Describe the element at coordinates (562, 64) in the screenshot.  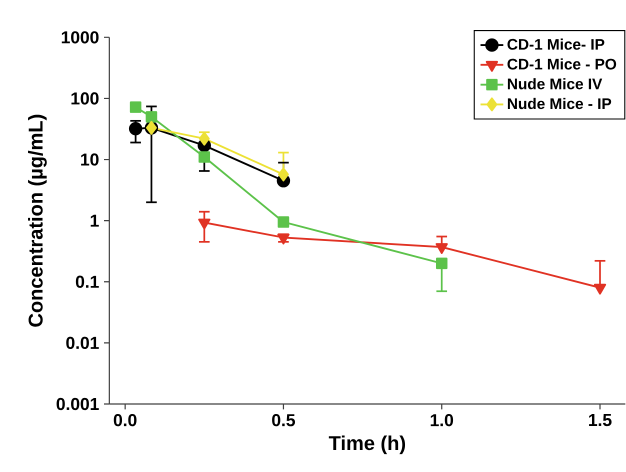
I see `legend-label: CD-1 Mice - PO` at that location.